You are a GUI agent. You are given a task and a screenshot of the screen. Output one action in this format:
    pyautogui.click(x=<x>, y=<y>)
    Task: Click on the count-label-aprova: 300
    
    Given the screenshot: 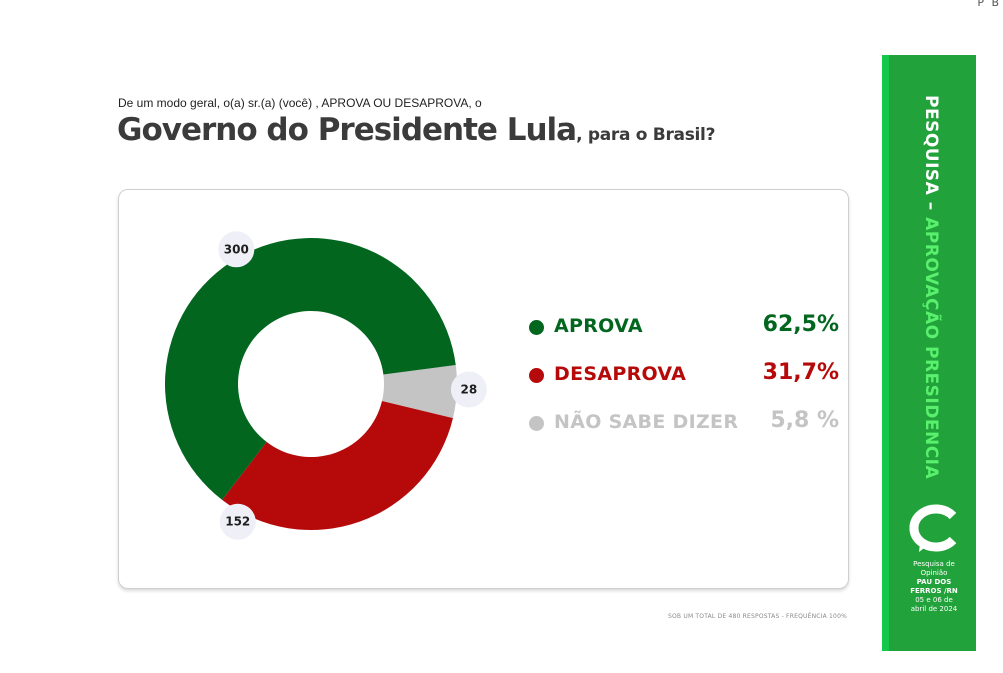 What is the action you would take?
    pyautogui.click(x=236, y=249)
    